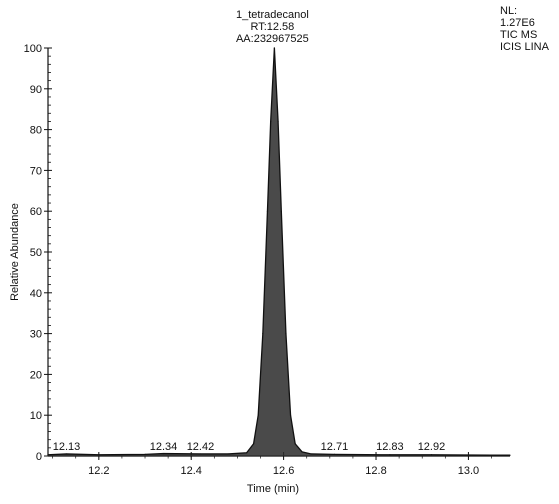  Describe the element at coordinates (36, 375) in the screenshot. I see `y-tick-label: 20` at that location.